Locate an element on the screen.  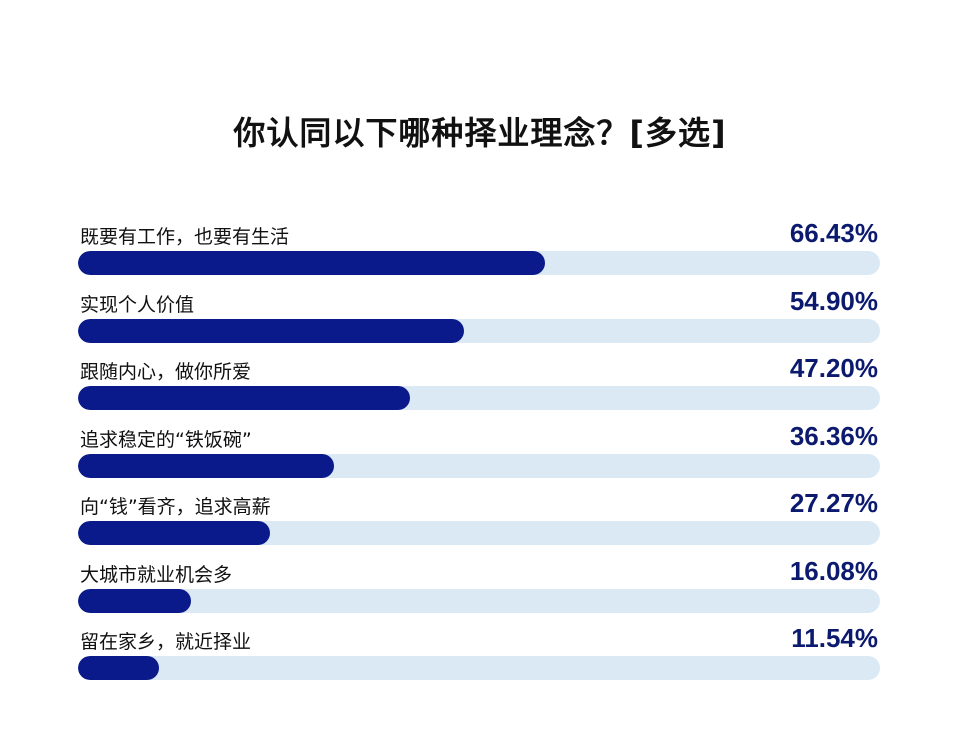
category-label: 向“钱”看齐，追求高薪 is located at coordinates (175, 507).